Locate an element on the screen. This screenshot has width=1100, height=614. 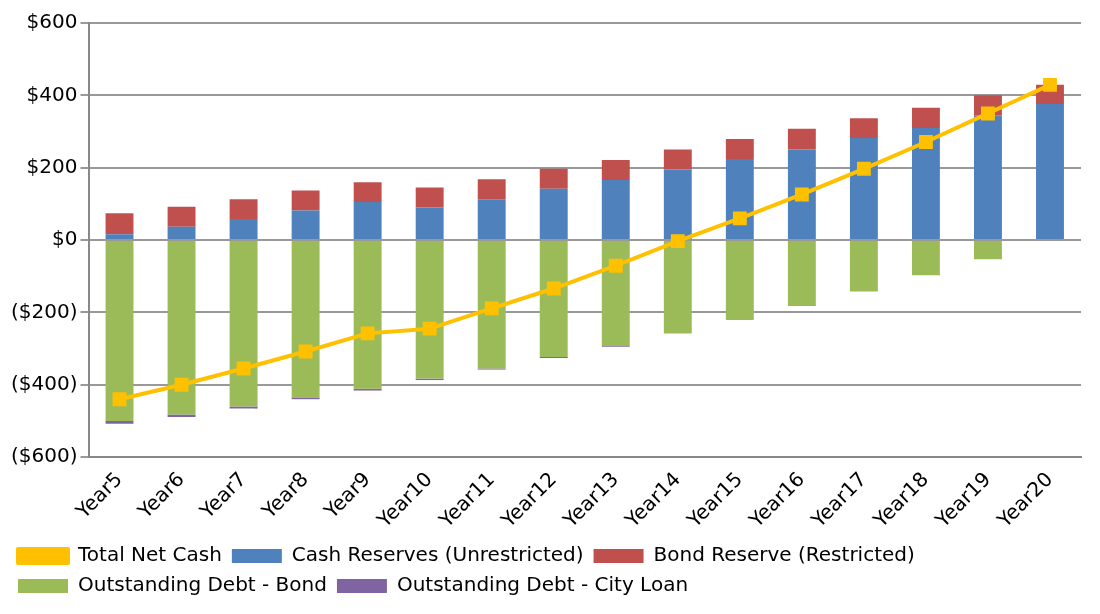
y-tick-label: ($200) is located at coordinates (44, 310).